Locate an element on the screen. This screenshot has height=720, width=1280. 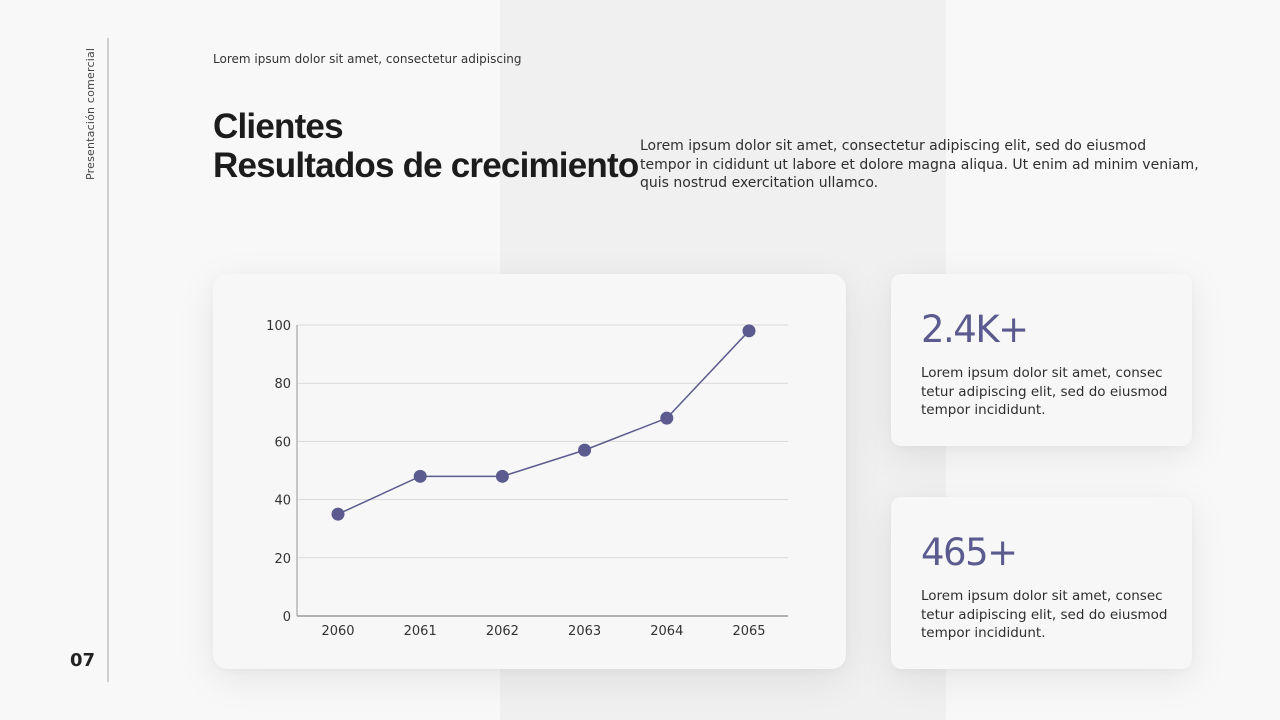
x-tick-label: 2060 is located at coordinates (337, 631).